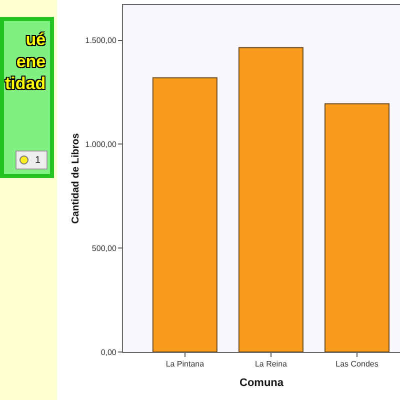  I want to click on y-tick-label: 500,00, so click(104, 248).